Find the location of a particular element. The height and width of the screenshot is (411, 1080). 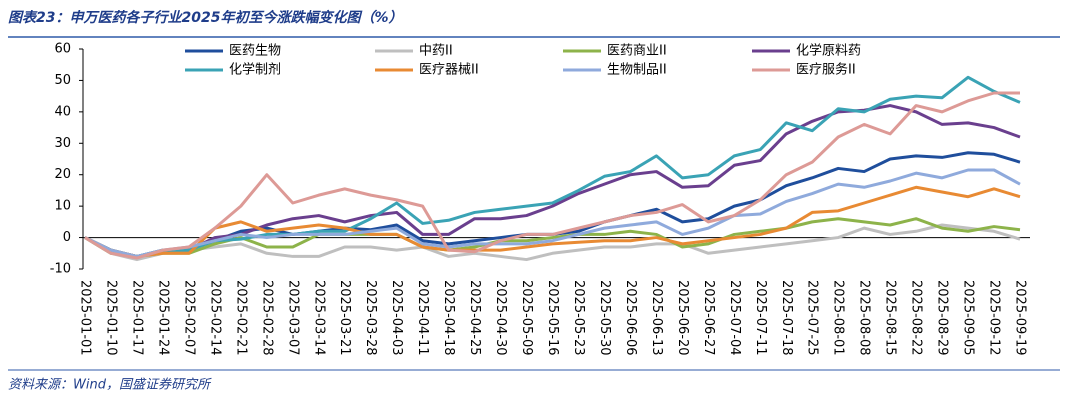

x-tick-label: 2025-04-11 is located at coordinates (422, 318).